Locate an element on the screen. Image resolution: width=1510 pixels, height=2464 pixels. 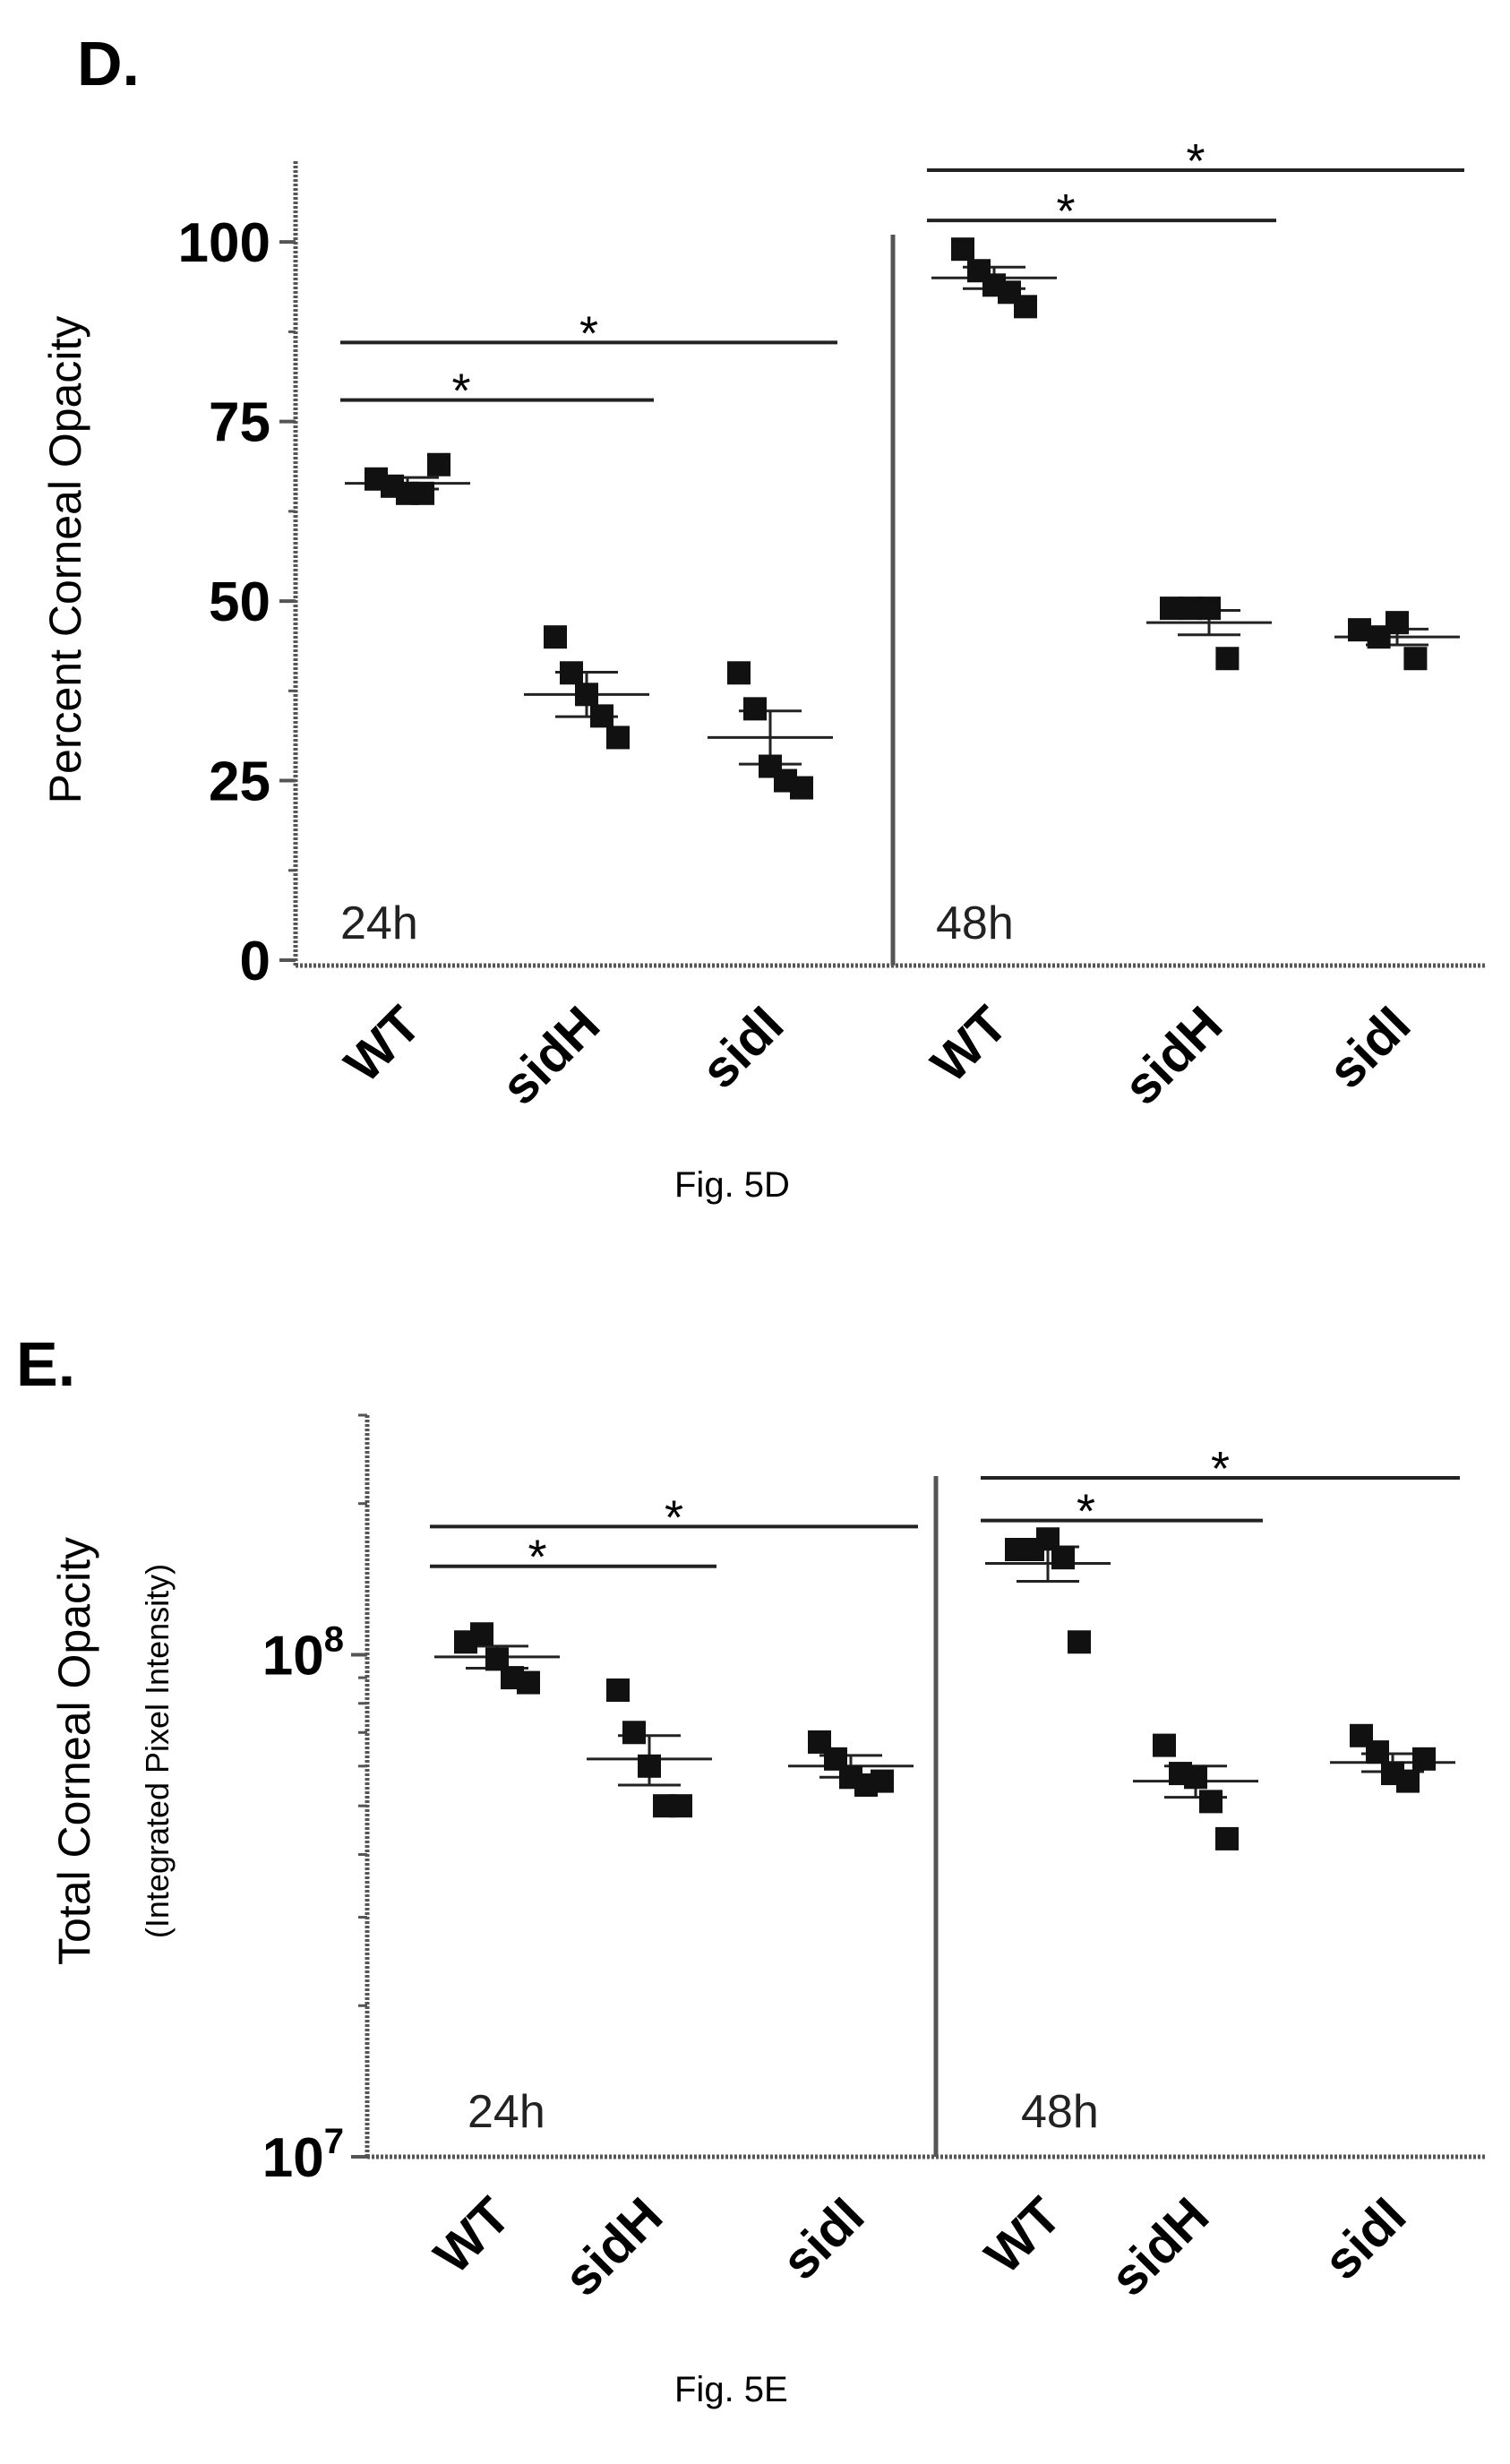
y-tick-label: 10⁸ is located at coordinates (303, 1653).